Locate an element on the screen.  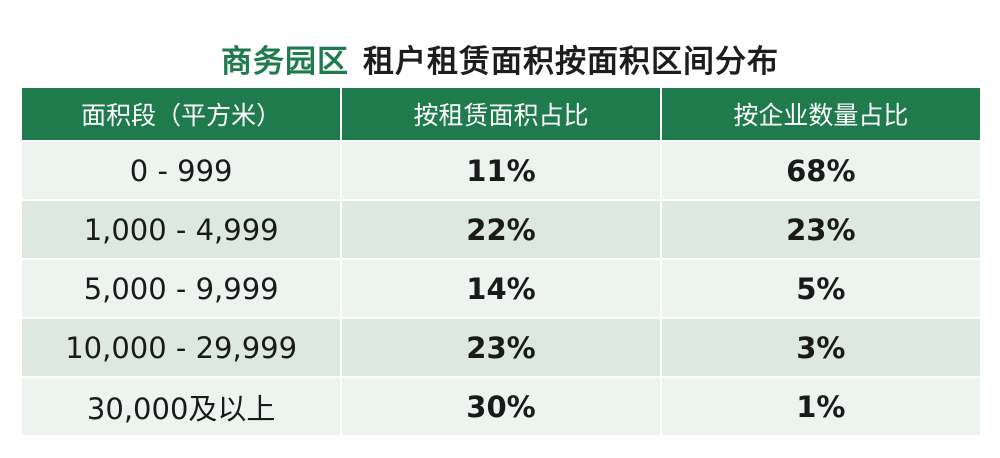
percent-cell: 5% is located at coordinates (820, 289).